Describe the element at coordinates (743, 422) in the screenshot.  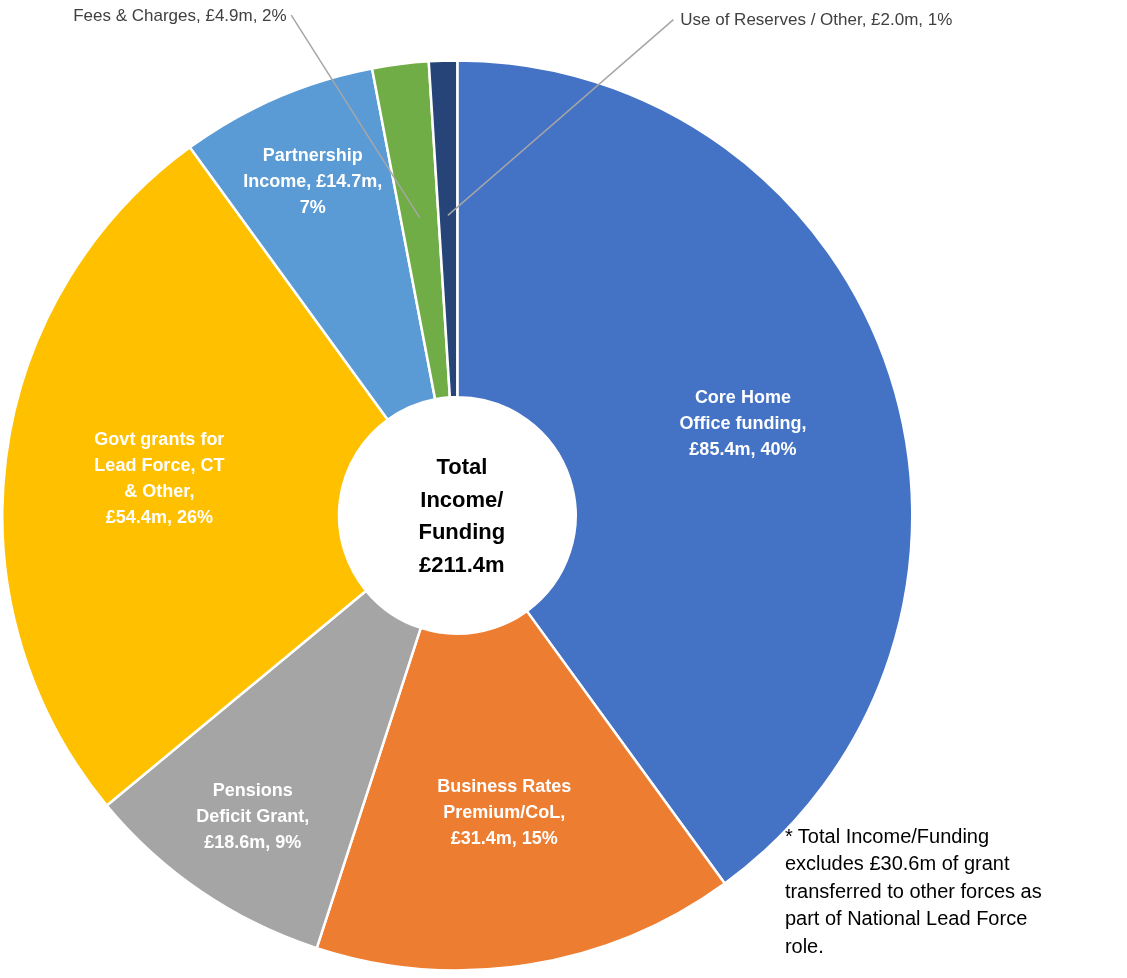
I see `slice-label: Core Home Office funding, £85.4m, 40%` at that location.